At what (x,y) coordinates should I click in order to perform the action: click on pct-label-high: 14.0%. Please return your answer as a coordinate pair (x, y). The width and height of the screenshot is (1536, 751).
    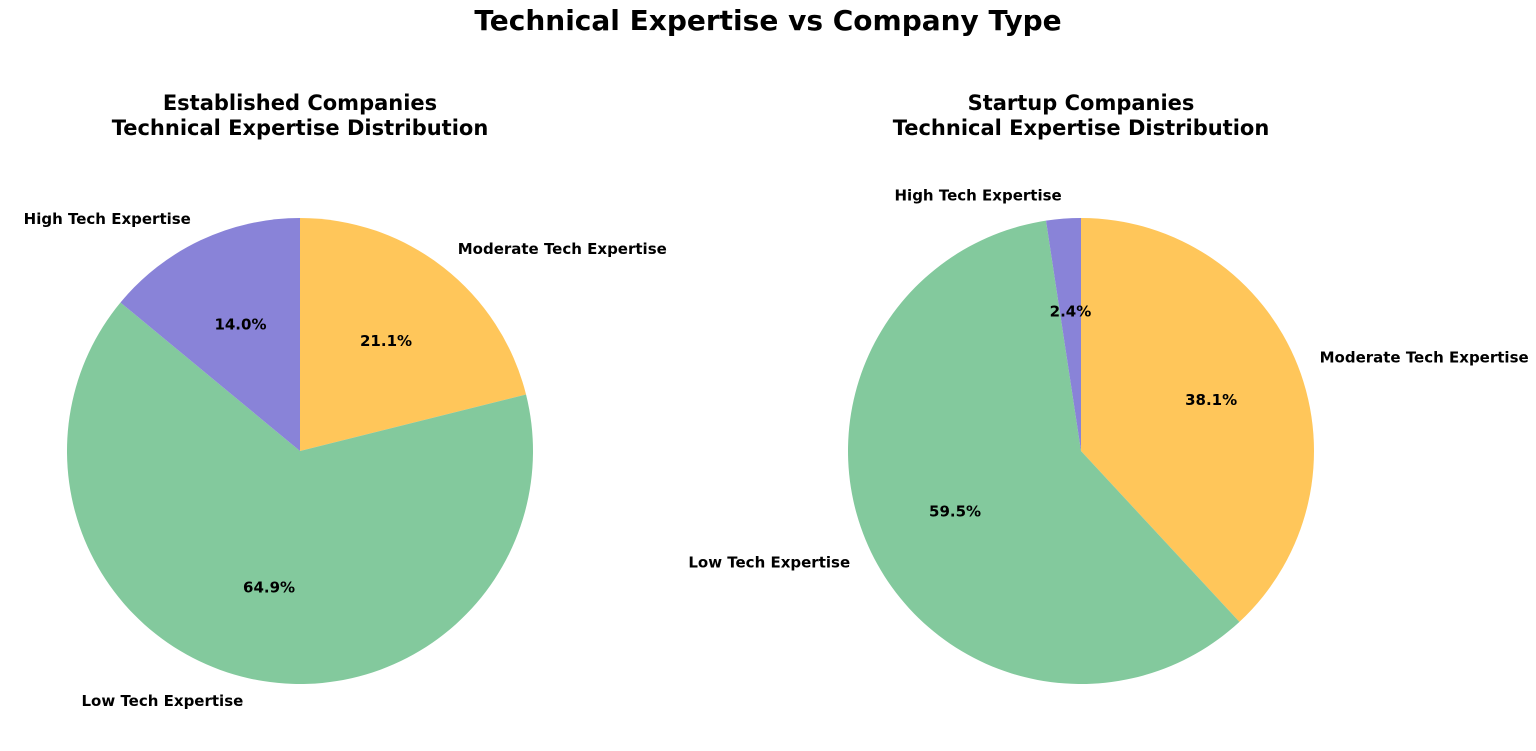
    Looking at the image, I should click on (240, 325).